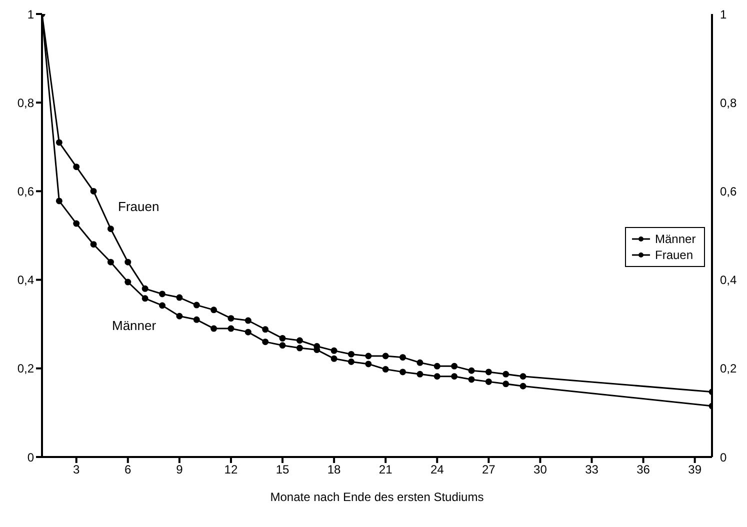 The width and height of the screenshot is (747, 527). What do you see at coordinates (30, 14) in the screenshot?
I see `y-tick-label: 1` at bounding box center [30, 14].